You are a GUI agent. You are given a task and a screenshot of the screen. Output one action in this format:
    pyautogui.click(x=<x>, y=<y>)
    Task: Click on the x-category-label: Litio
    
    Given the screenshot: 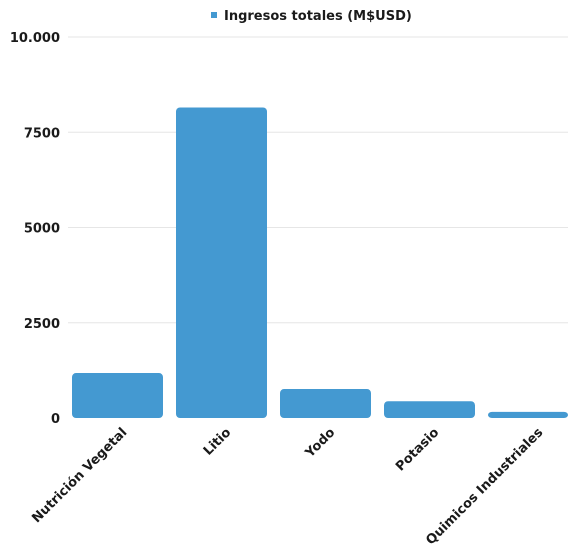 What is the action you would take?
    pyautogui.click(x=218, y=442)
    